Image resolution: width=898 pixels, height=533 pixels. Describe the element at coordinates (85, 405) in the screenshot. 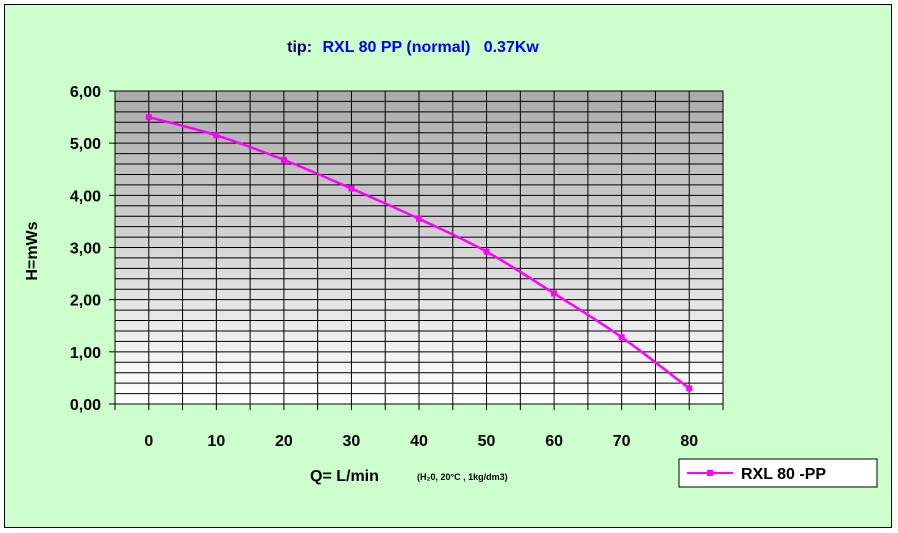

I see `y-tick-label: 0,00` at that location.